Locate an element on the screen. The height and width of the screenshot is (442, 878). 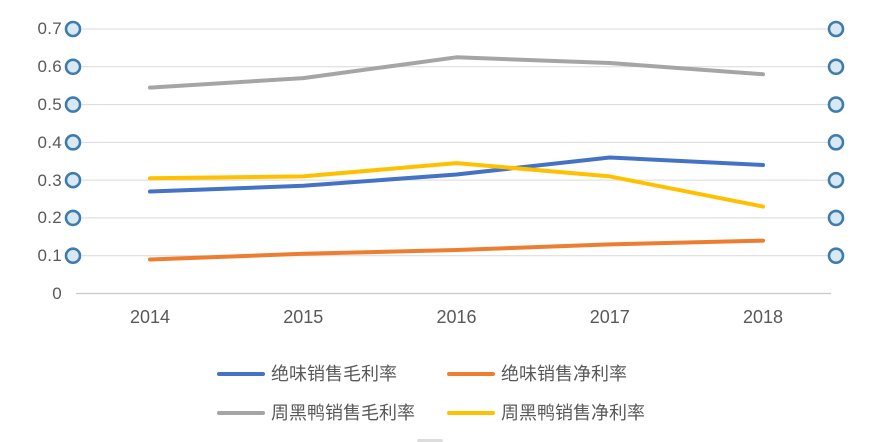
y-axis-tick-label: 0 is located at coordinates (57, 293).